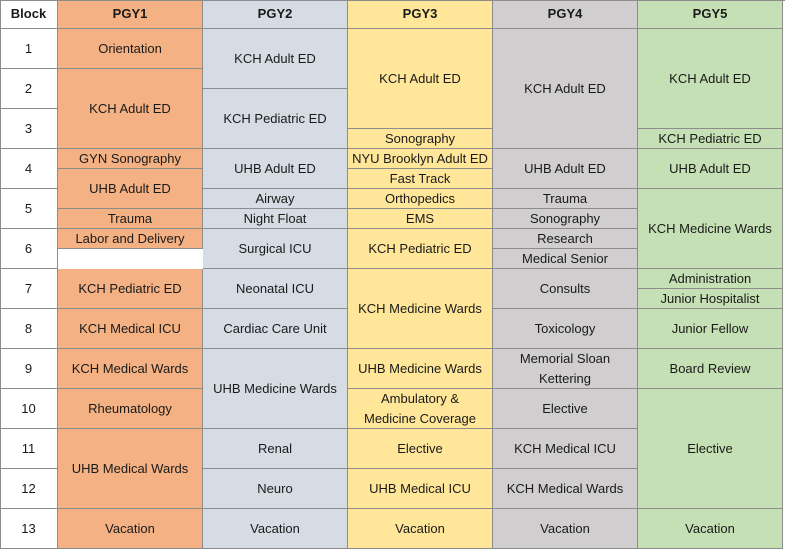  I want to click on column-header-label: PGY2, so click(275, 13).